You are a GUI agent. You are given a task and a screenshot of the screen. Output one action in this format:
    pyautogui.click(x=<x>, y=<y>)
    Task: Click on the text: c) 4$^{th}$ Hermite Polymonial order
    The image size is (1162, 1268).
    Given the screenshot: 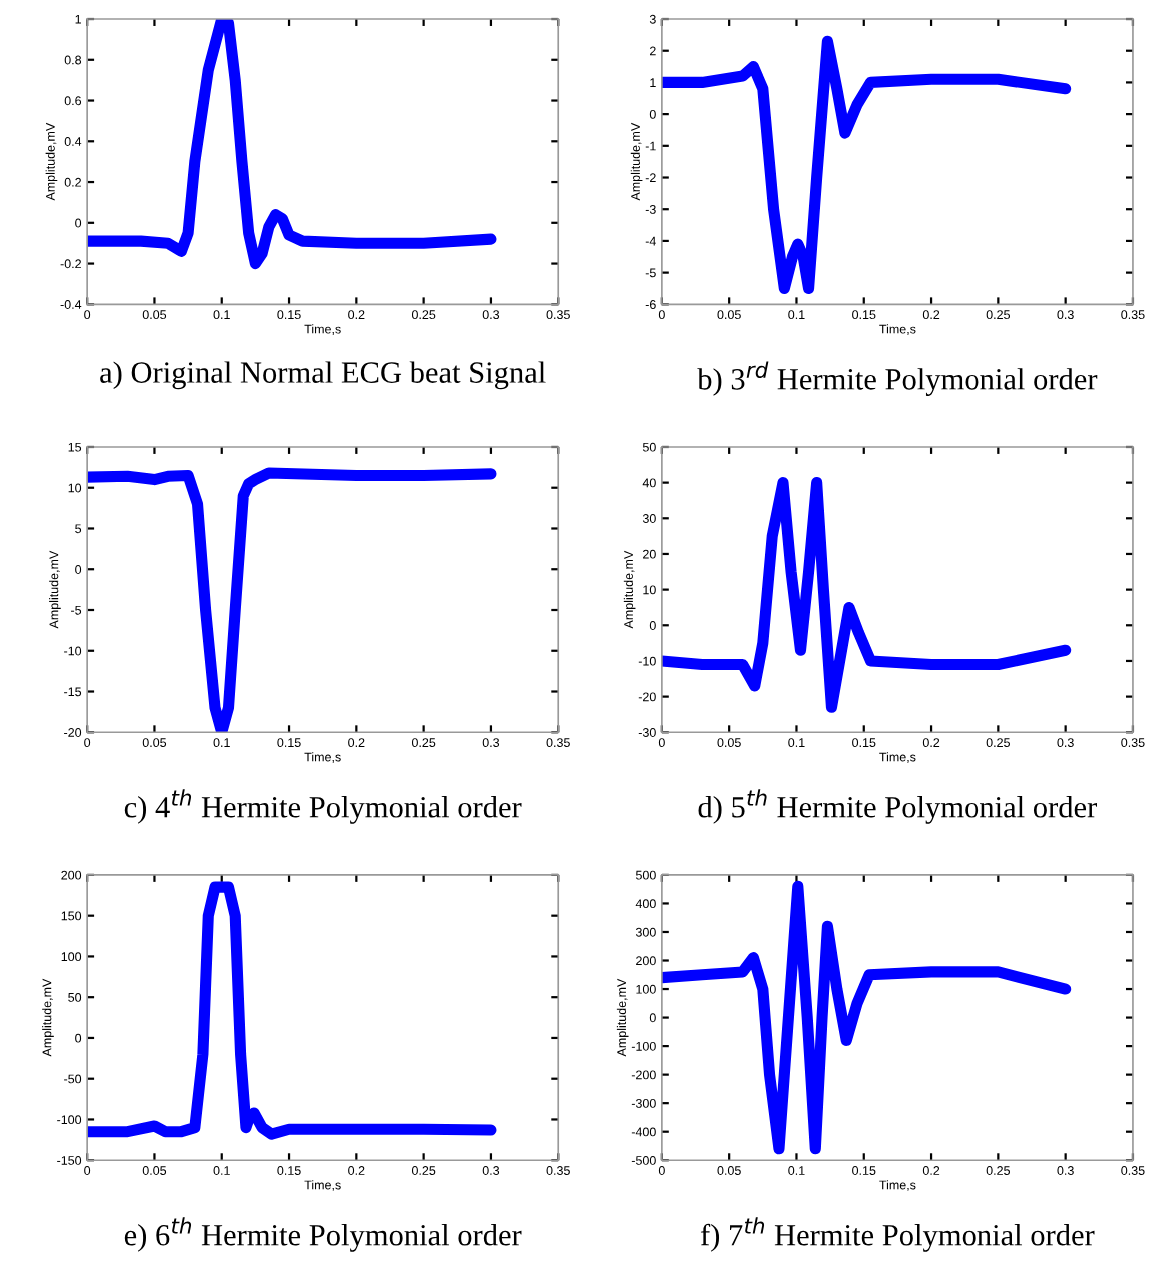 What is the action you would take?
    pyautogui.click(x=323, y=806)
    